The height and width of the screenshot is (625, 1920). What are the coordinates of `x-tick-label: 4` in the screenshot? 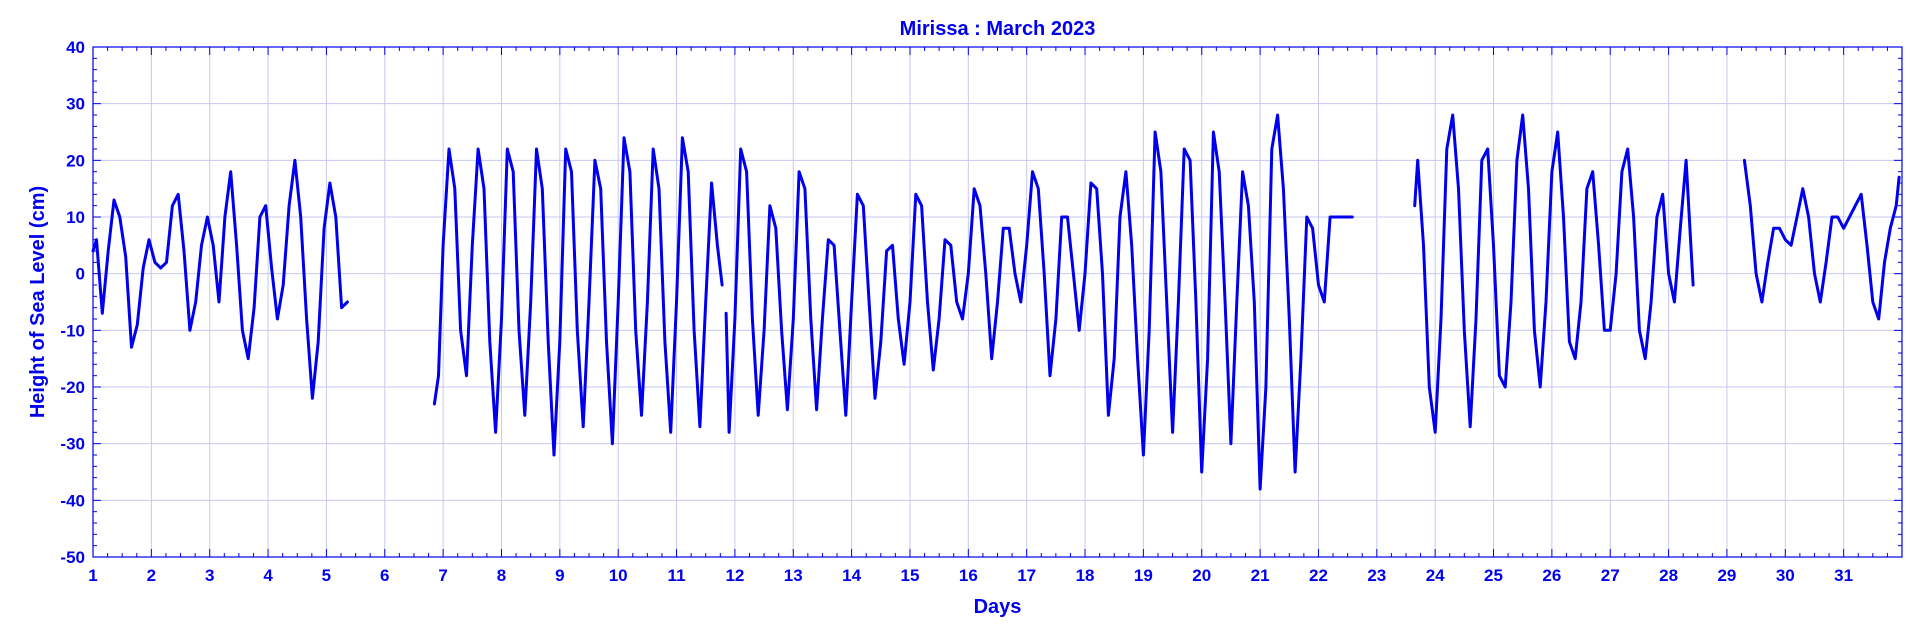 It's located at (268, 575).